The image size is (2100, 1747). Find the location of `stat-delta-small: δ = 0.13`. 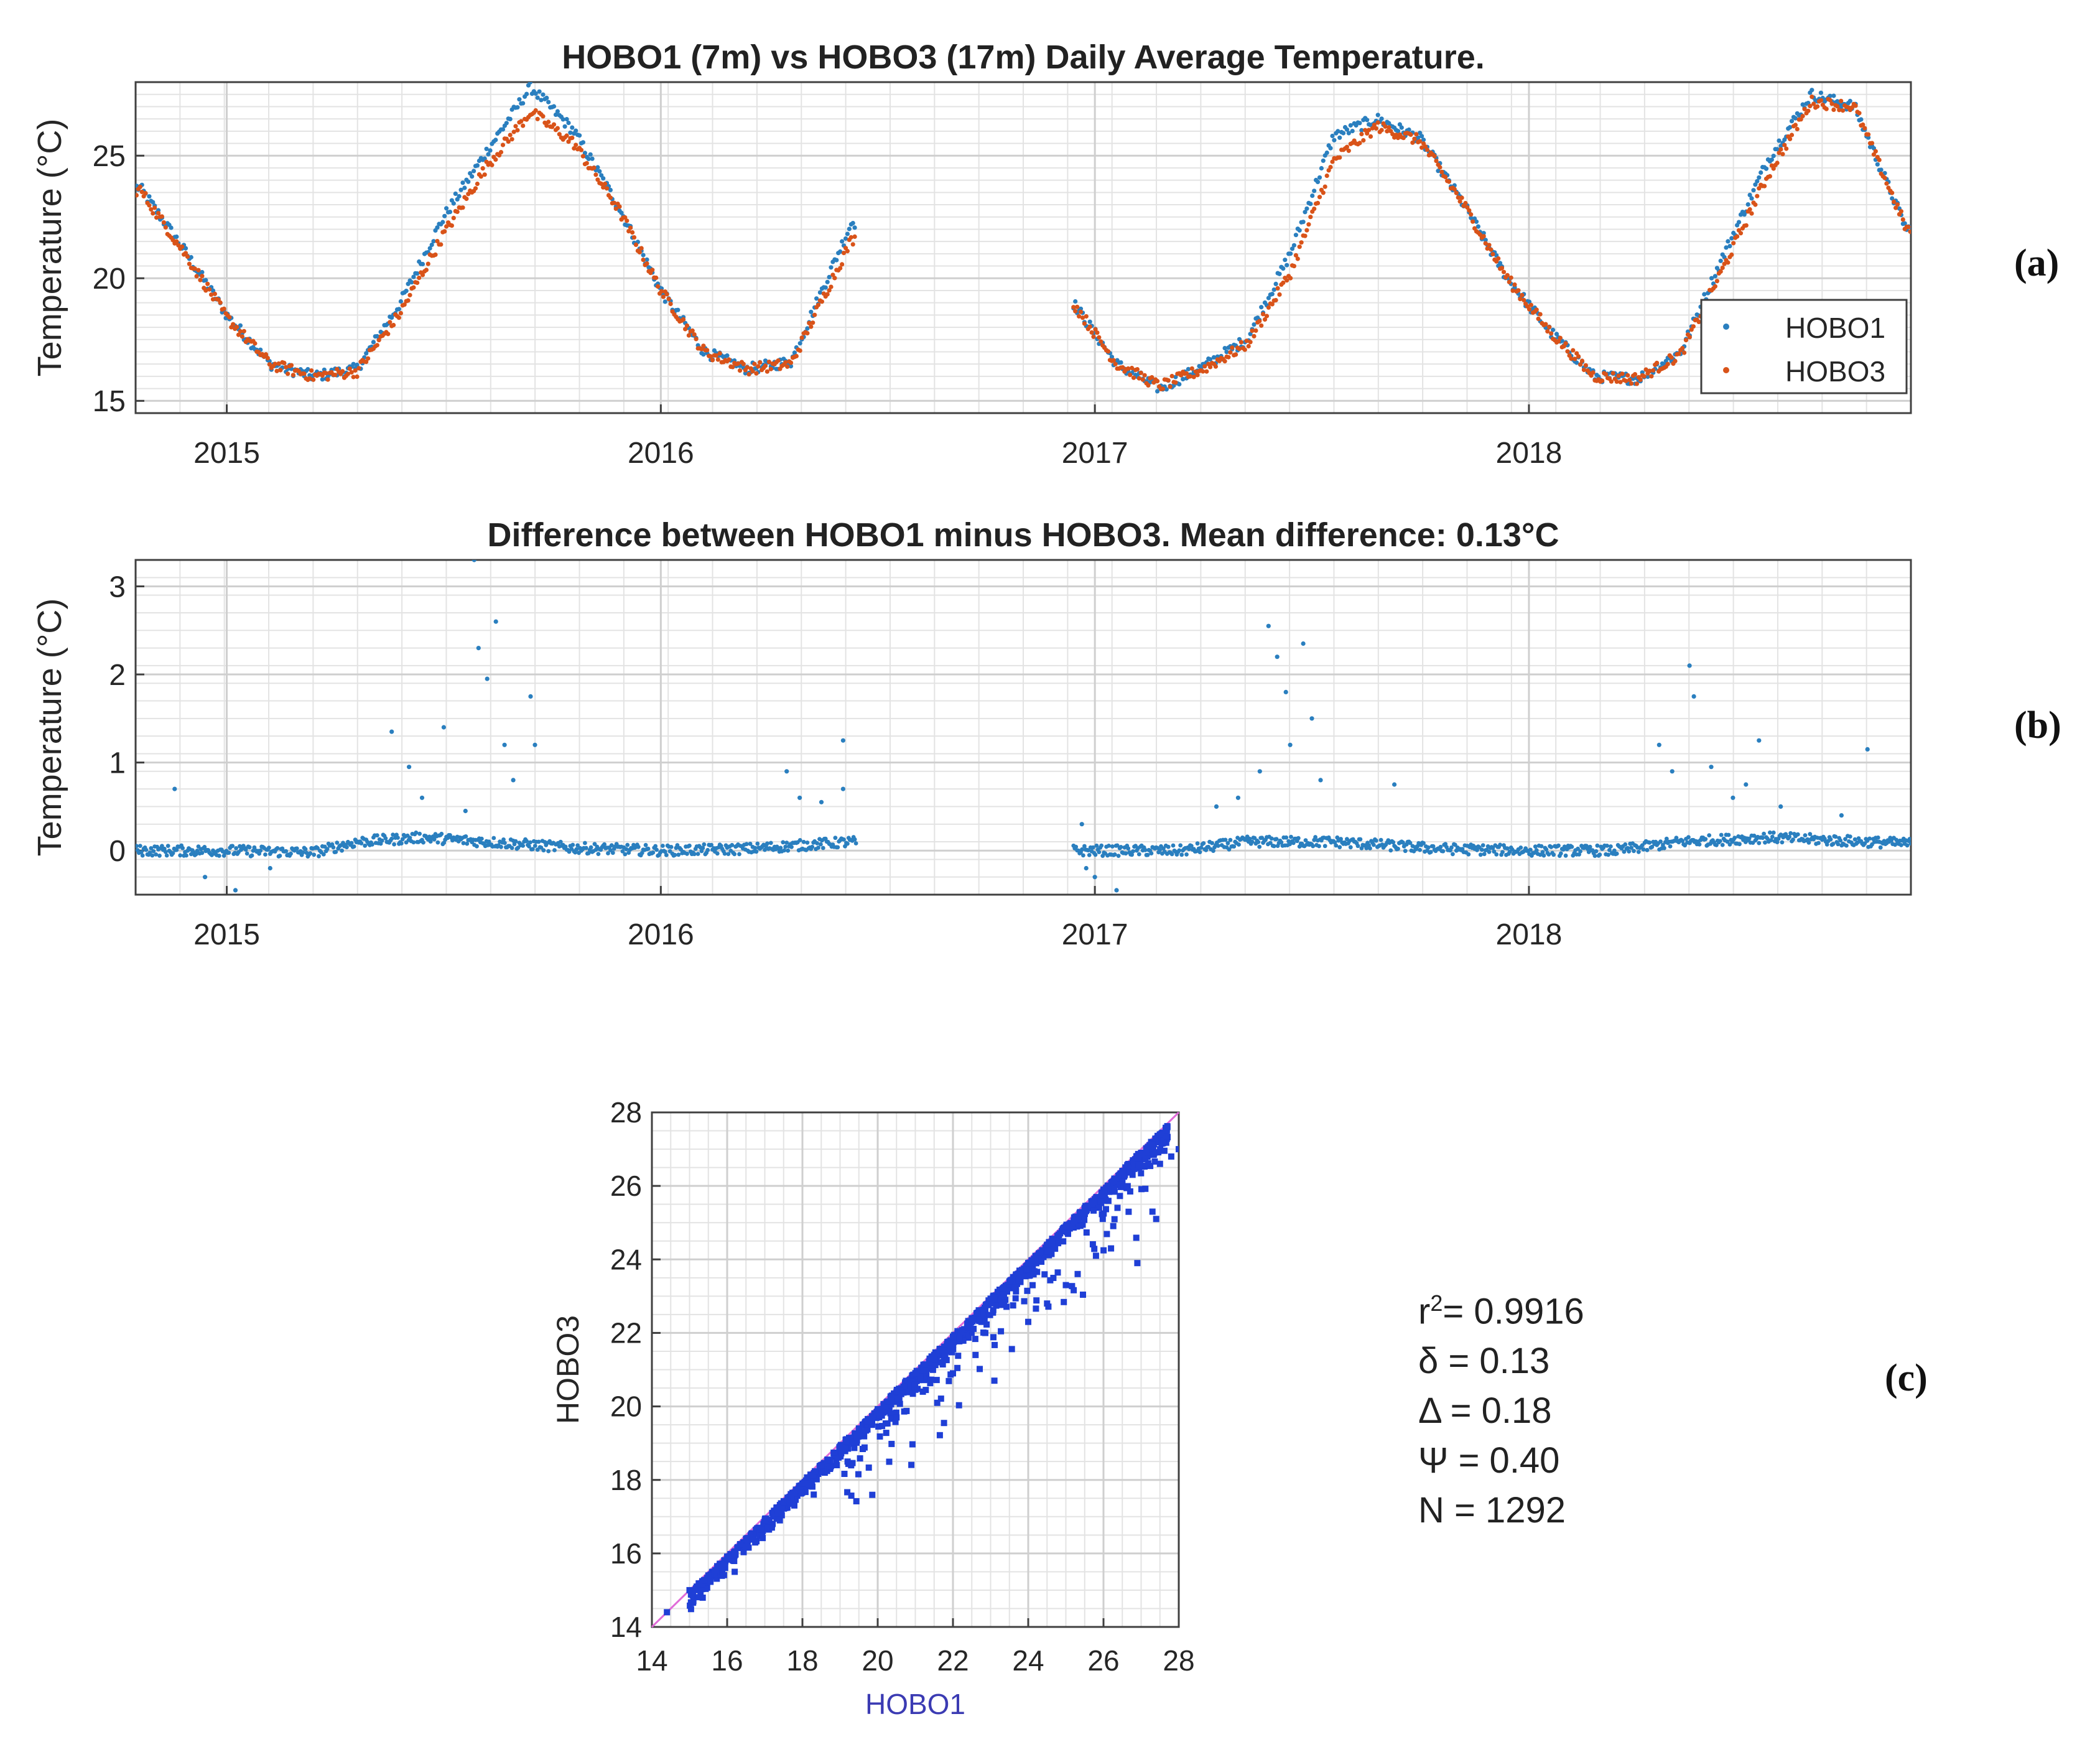

stat-delta-small: δ = 0.13 is located at coordinates (1484, 1362).